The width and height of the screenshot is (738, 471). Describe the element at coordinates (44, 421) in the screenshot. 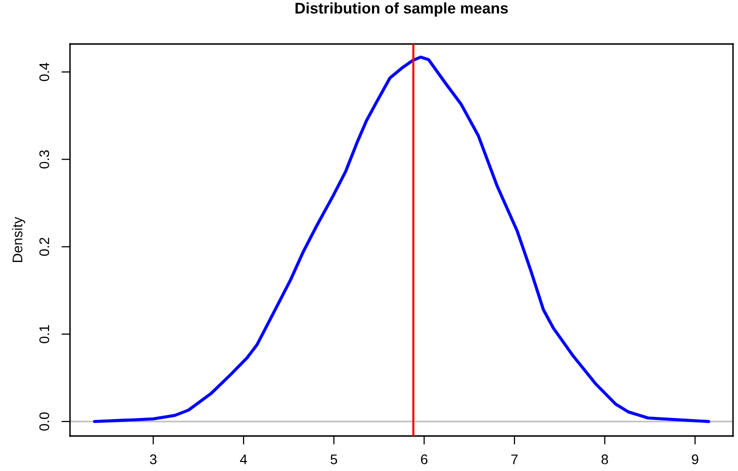

I see `y-tick-label: 0.0` at that location.